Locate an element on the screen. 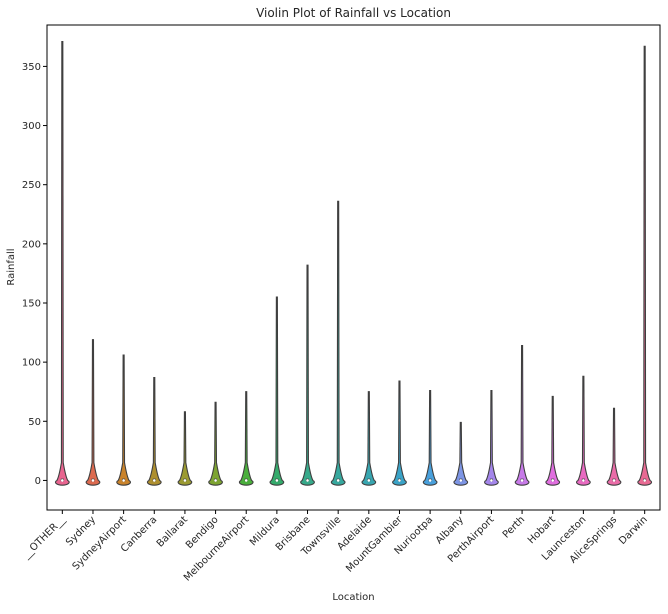  violin-nuriootpa is located at coordinates (430, 437).